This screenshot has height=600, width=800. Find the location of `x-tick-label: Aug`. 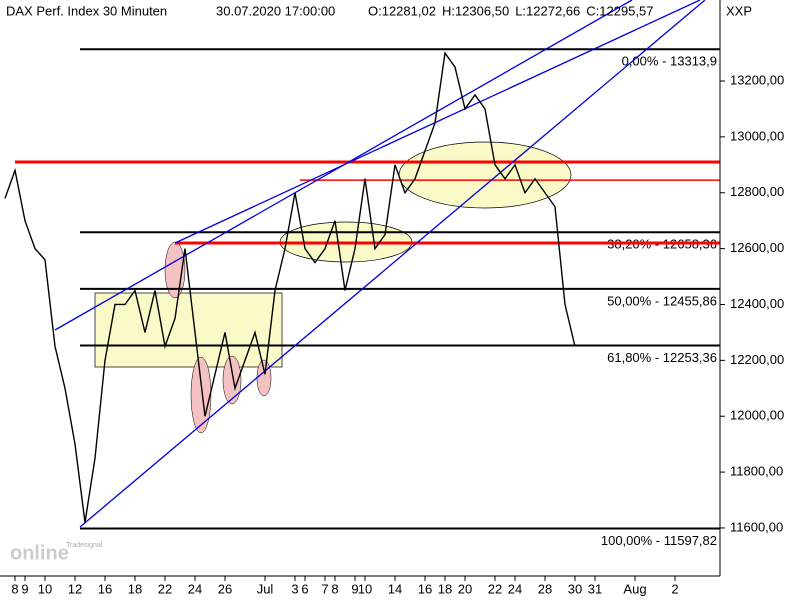

x-tick-label: Aug is located at coordinates (634, 588).